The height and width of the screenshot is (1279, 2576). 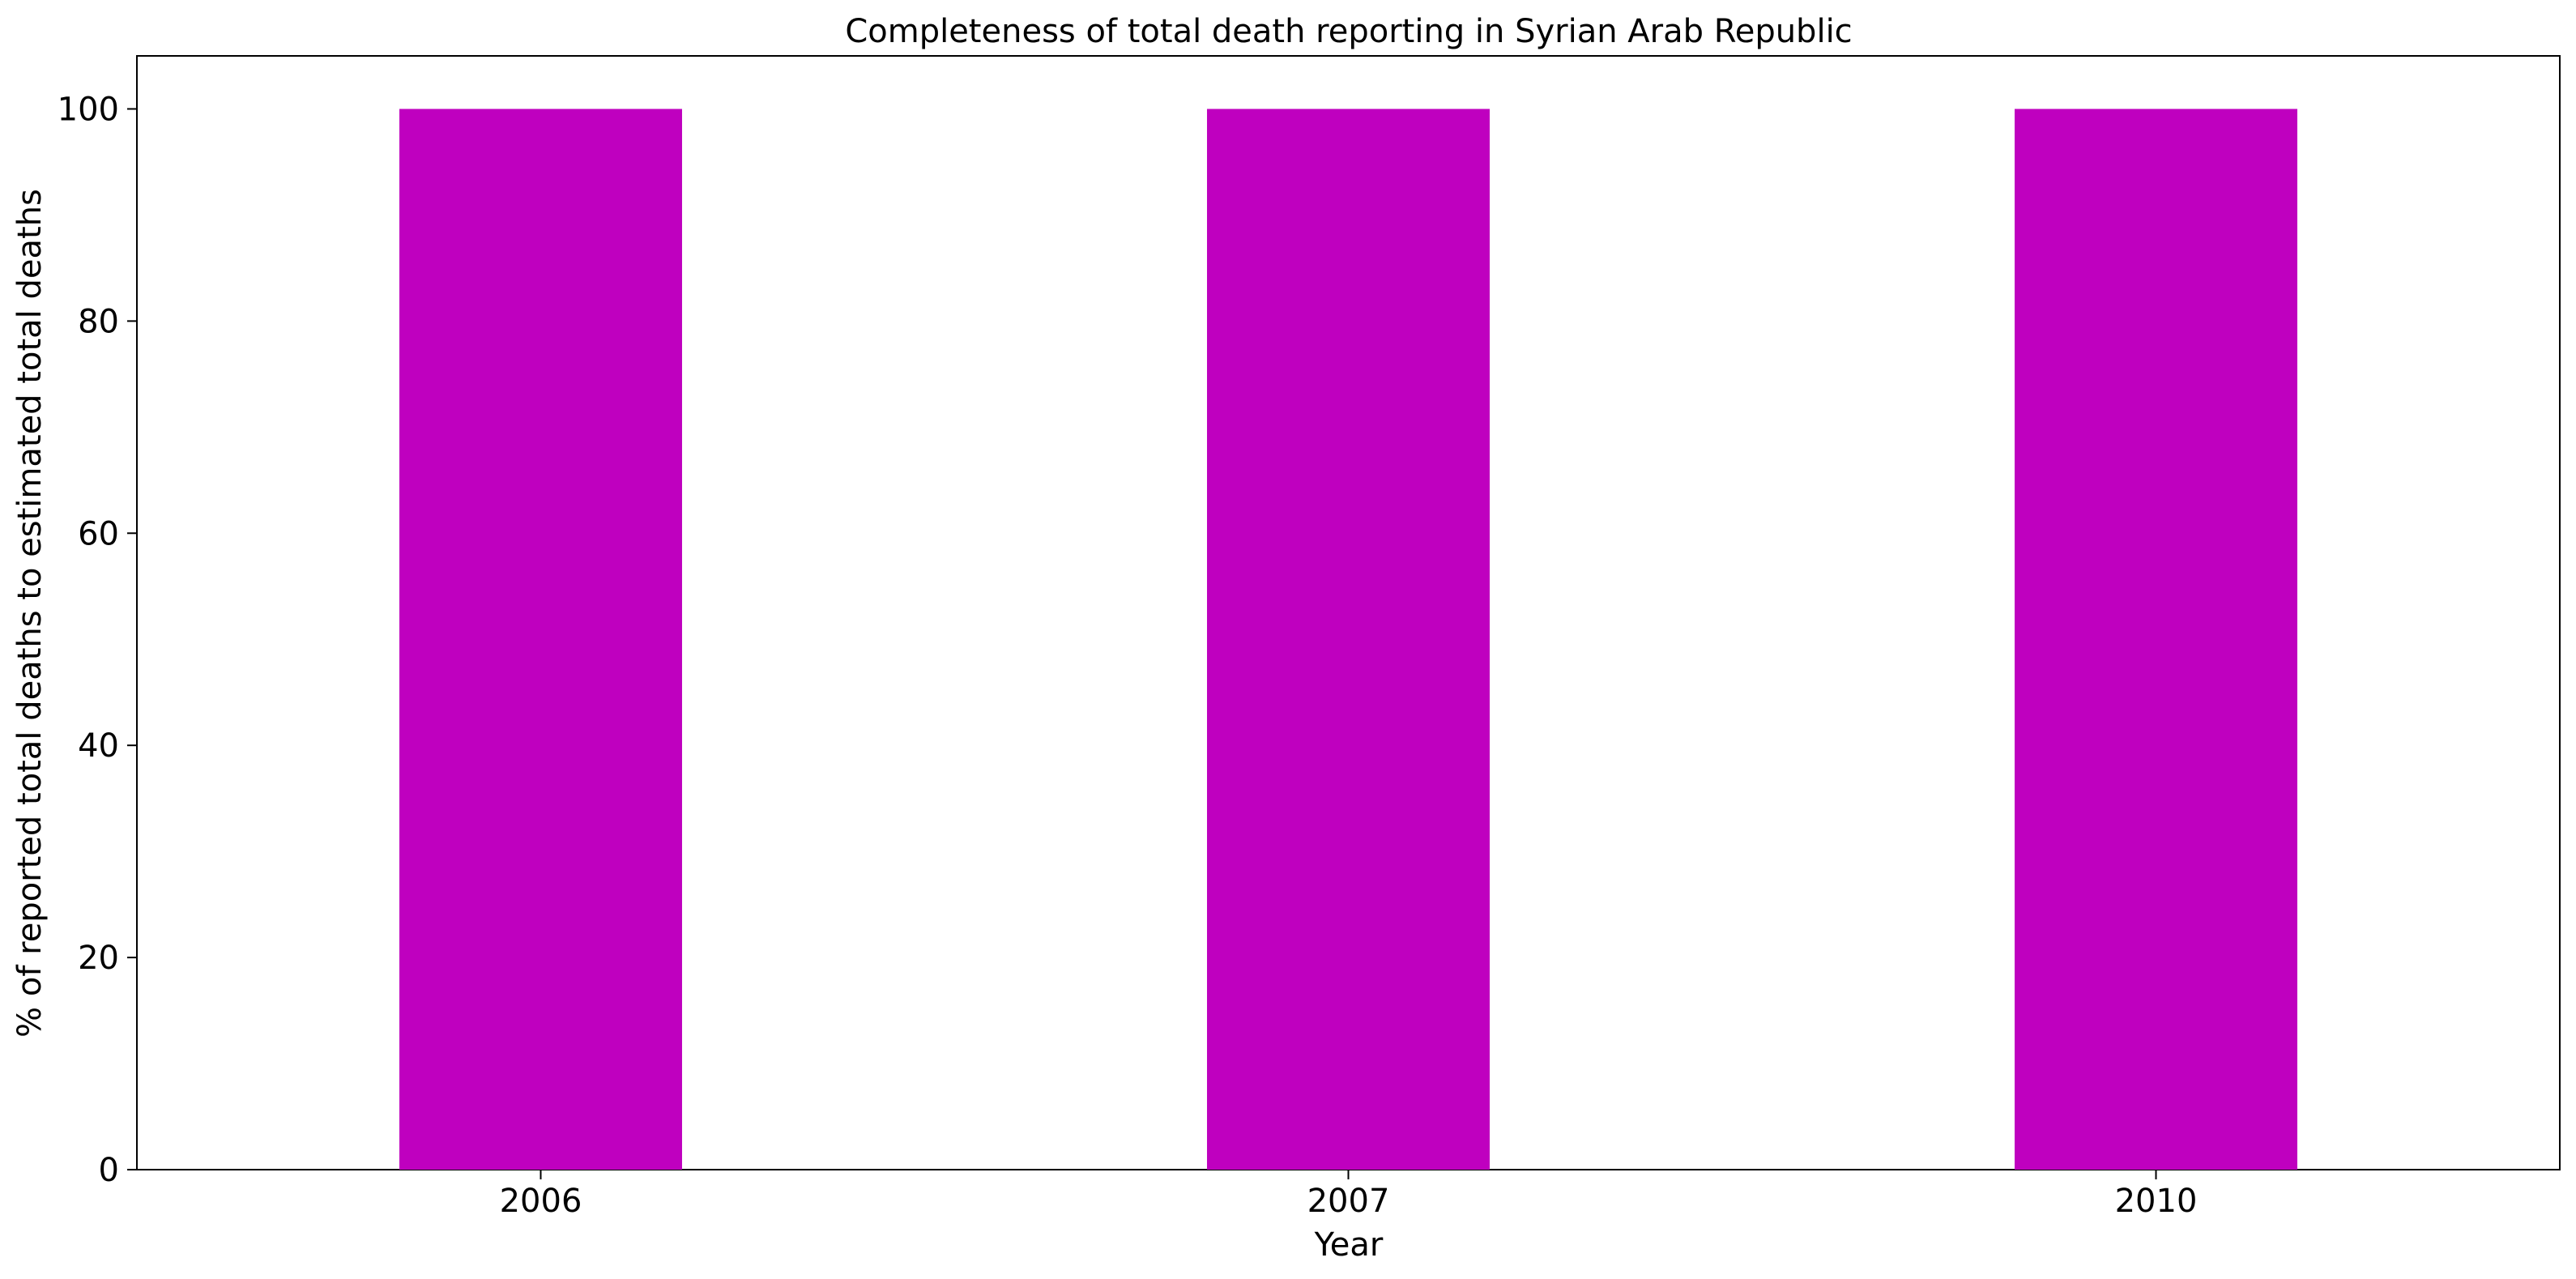 What do you see at coordinates (2156, 639) in the screenshot?
I see `bar-2010` at bounding box center [2156, 639].